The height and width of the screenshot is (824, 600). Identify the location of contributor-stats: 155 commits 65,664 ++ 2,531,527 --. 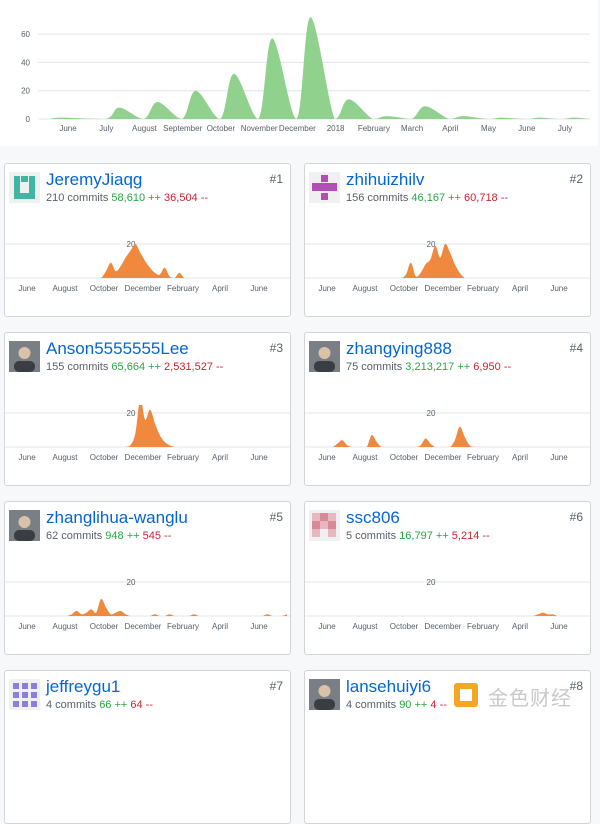
(134, 367).